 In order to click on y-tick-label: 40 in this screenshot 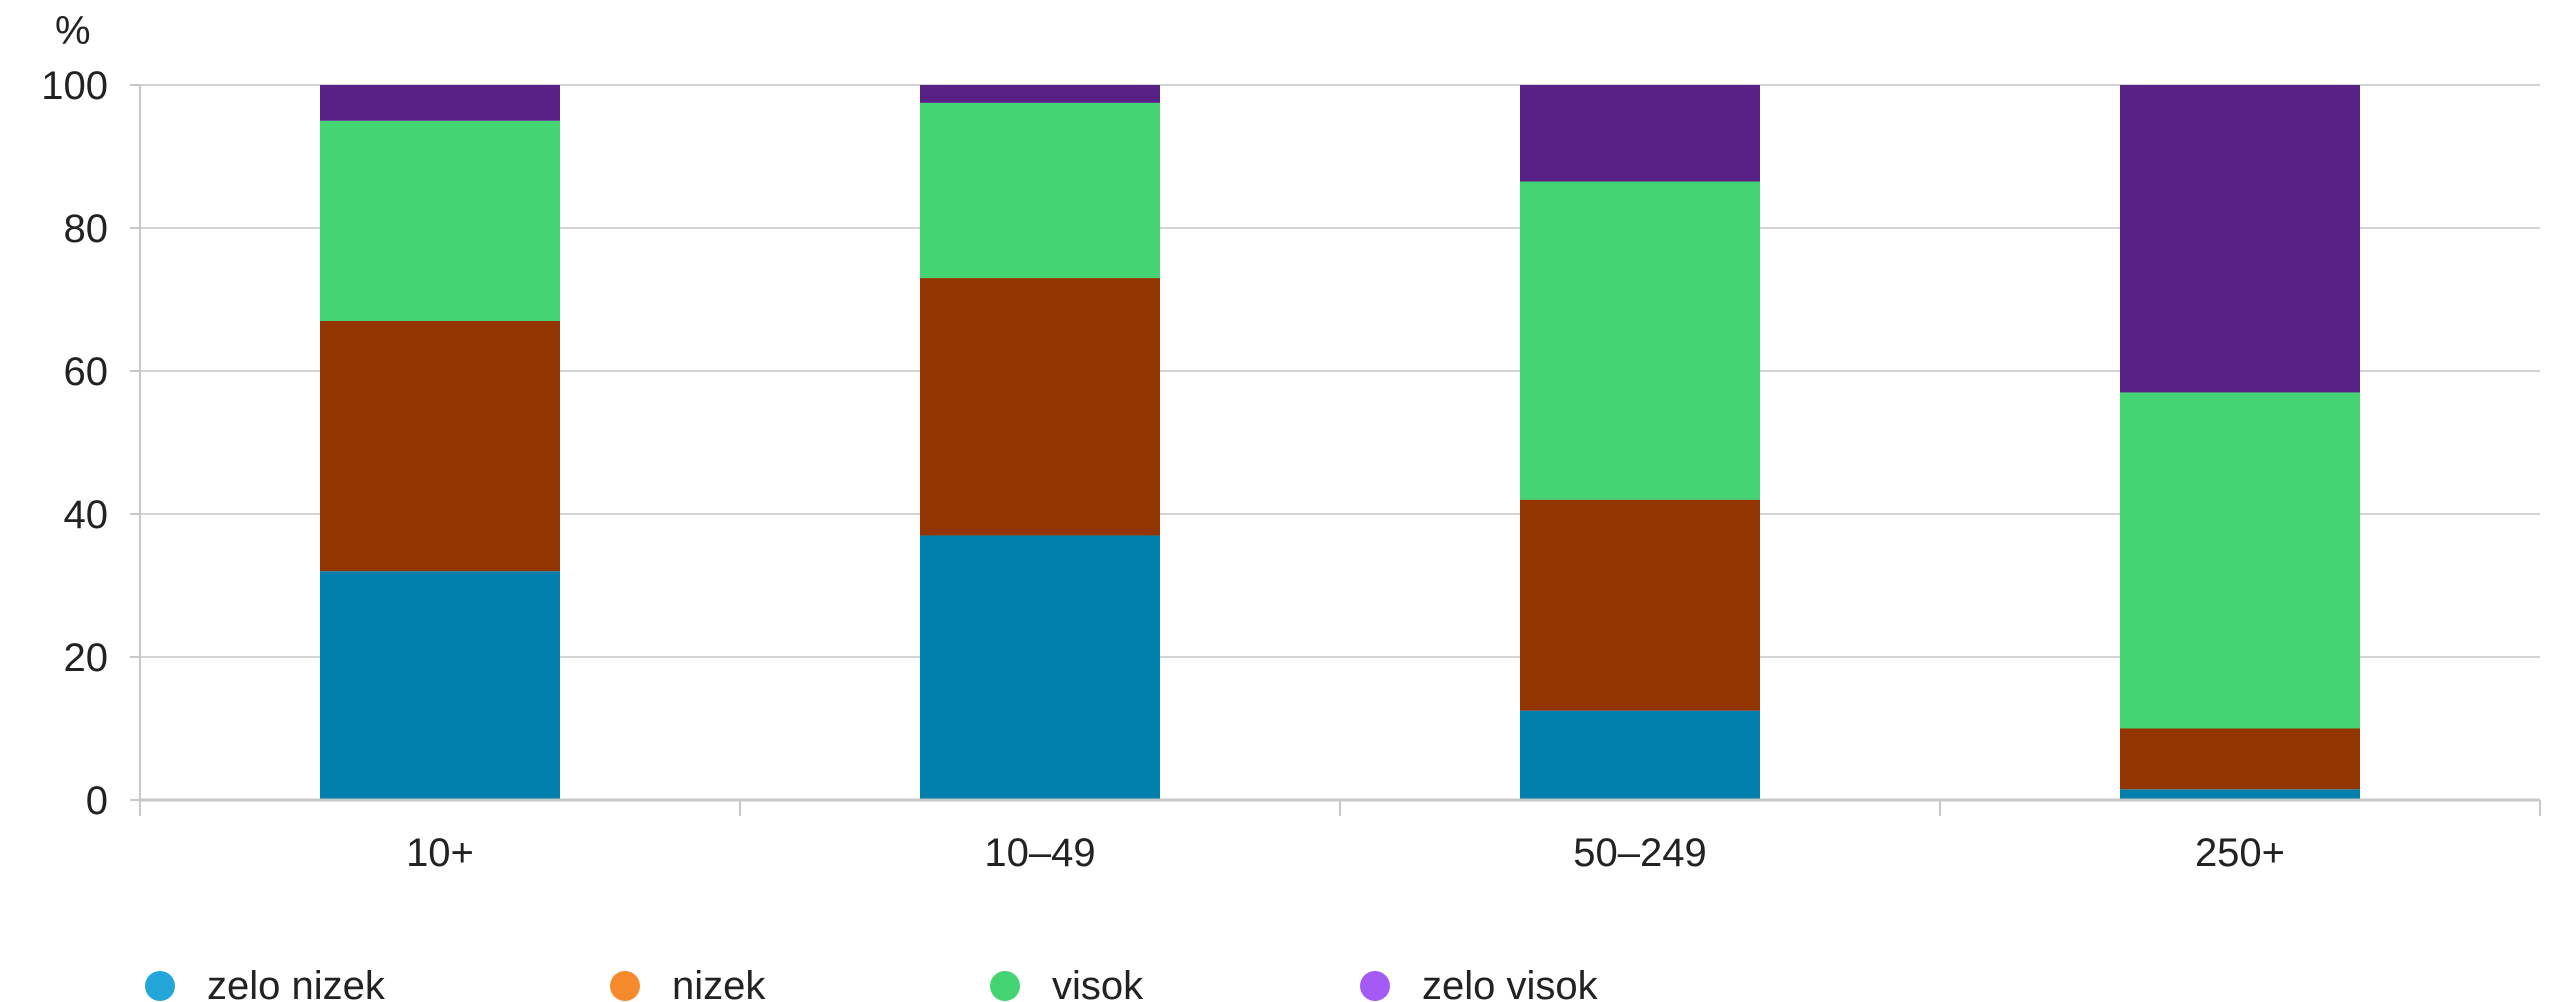, I will do `click(86, 515)`.